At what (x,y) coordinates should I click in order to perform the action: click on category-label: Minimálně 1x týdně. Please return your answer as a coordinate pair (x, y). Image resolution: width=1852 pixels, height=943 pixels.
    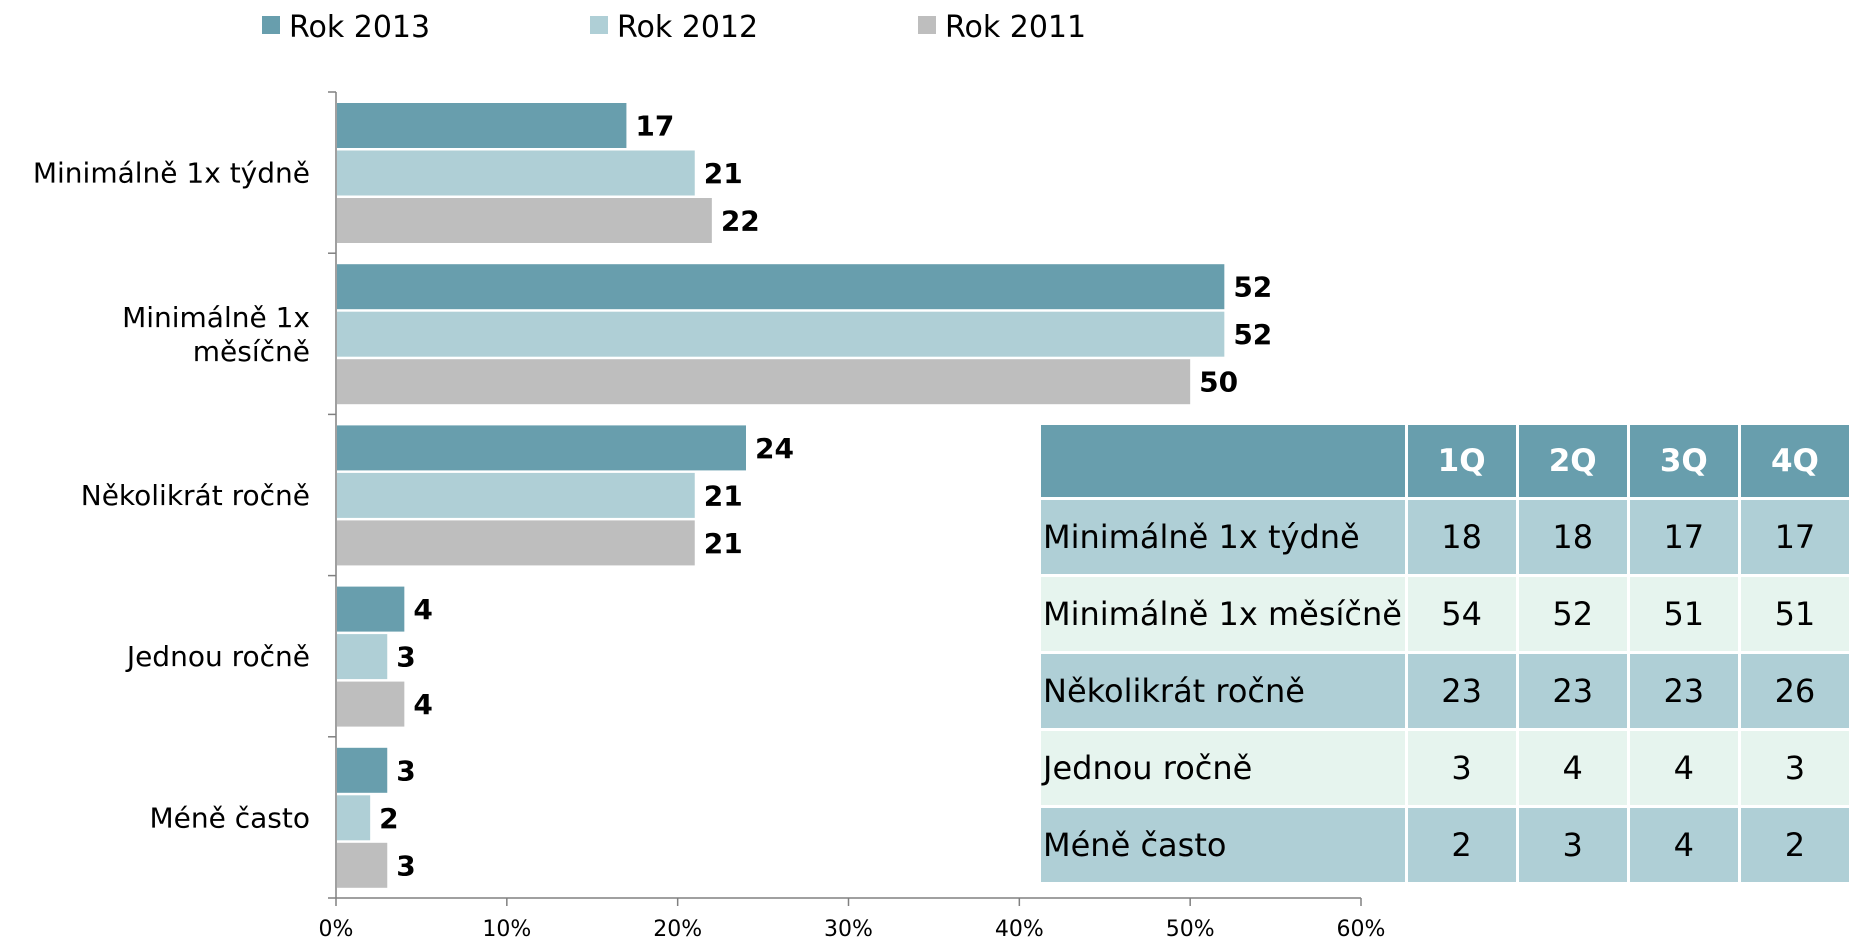
    Looking at the image, I should click on (171, 173).